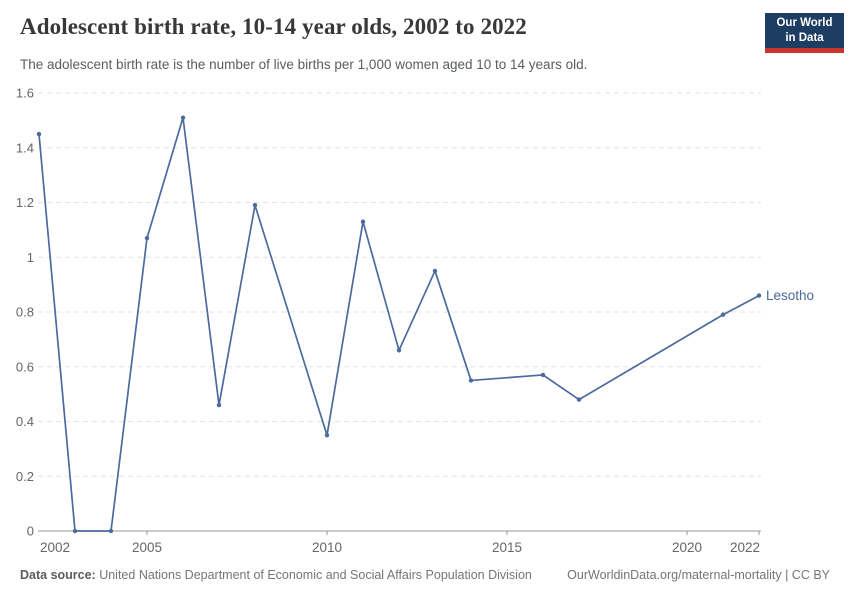  Describe the element at coordinates (327, 547) in the screenshot. I see `x-axis-tick-label: 2010` at that location.